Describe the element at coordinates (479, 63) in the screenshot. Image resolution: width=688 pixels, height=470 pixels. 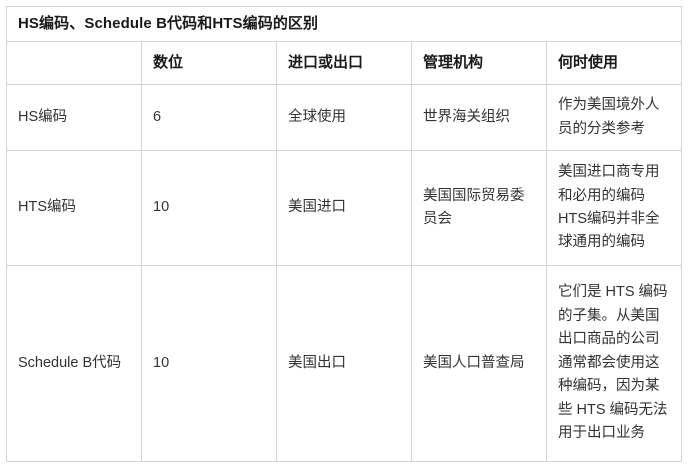
I see `column-header-authority: 管理机构` at that location.